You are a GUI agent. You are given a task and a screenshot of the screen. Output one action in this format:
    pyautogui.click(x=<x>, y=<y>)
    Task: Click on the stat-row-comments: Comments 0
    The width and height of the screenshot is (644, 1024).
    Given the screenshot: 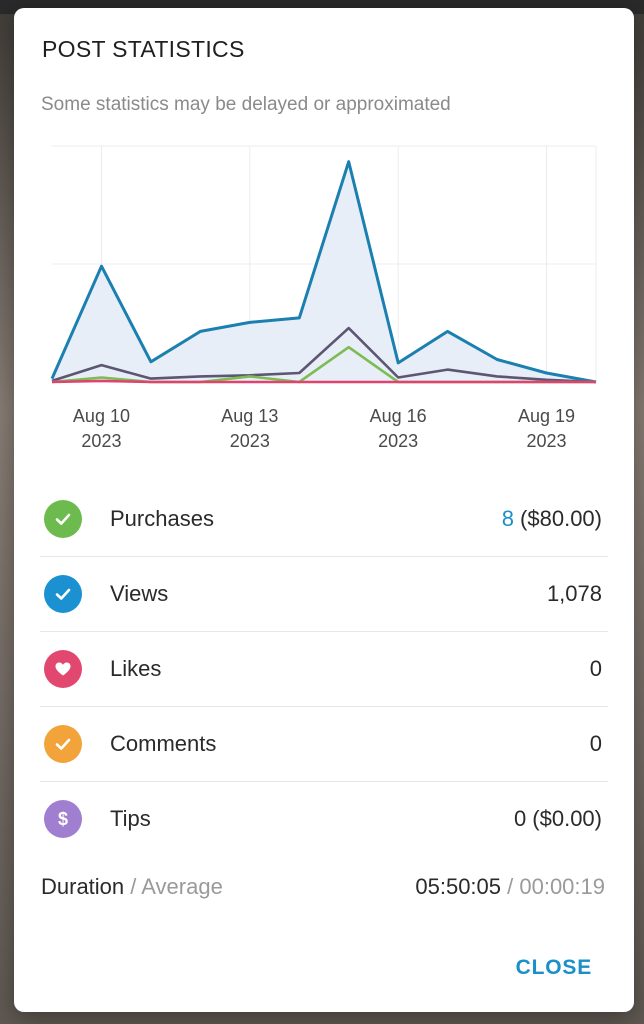 What is the action you would take?
    pyautogui.click(x=324, y=744)
    